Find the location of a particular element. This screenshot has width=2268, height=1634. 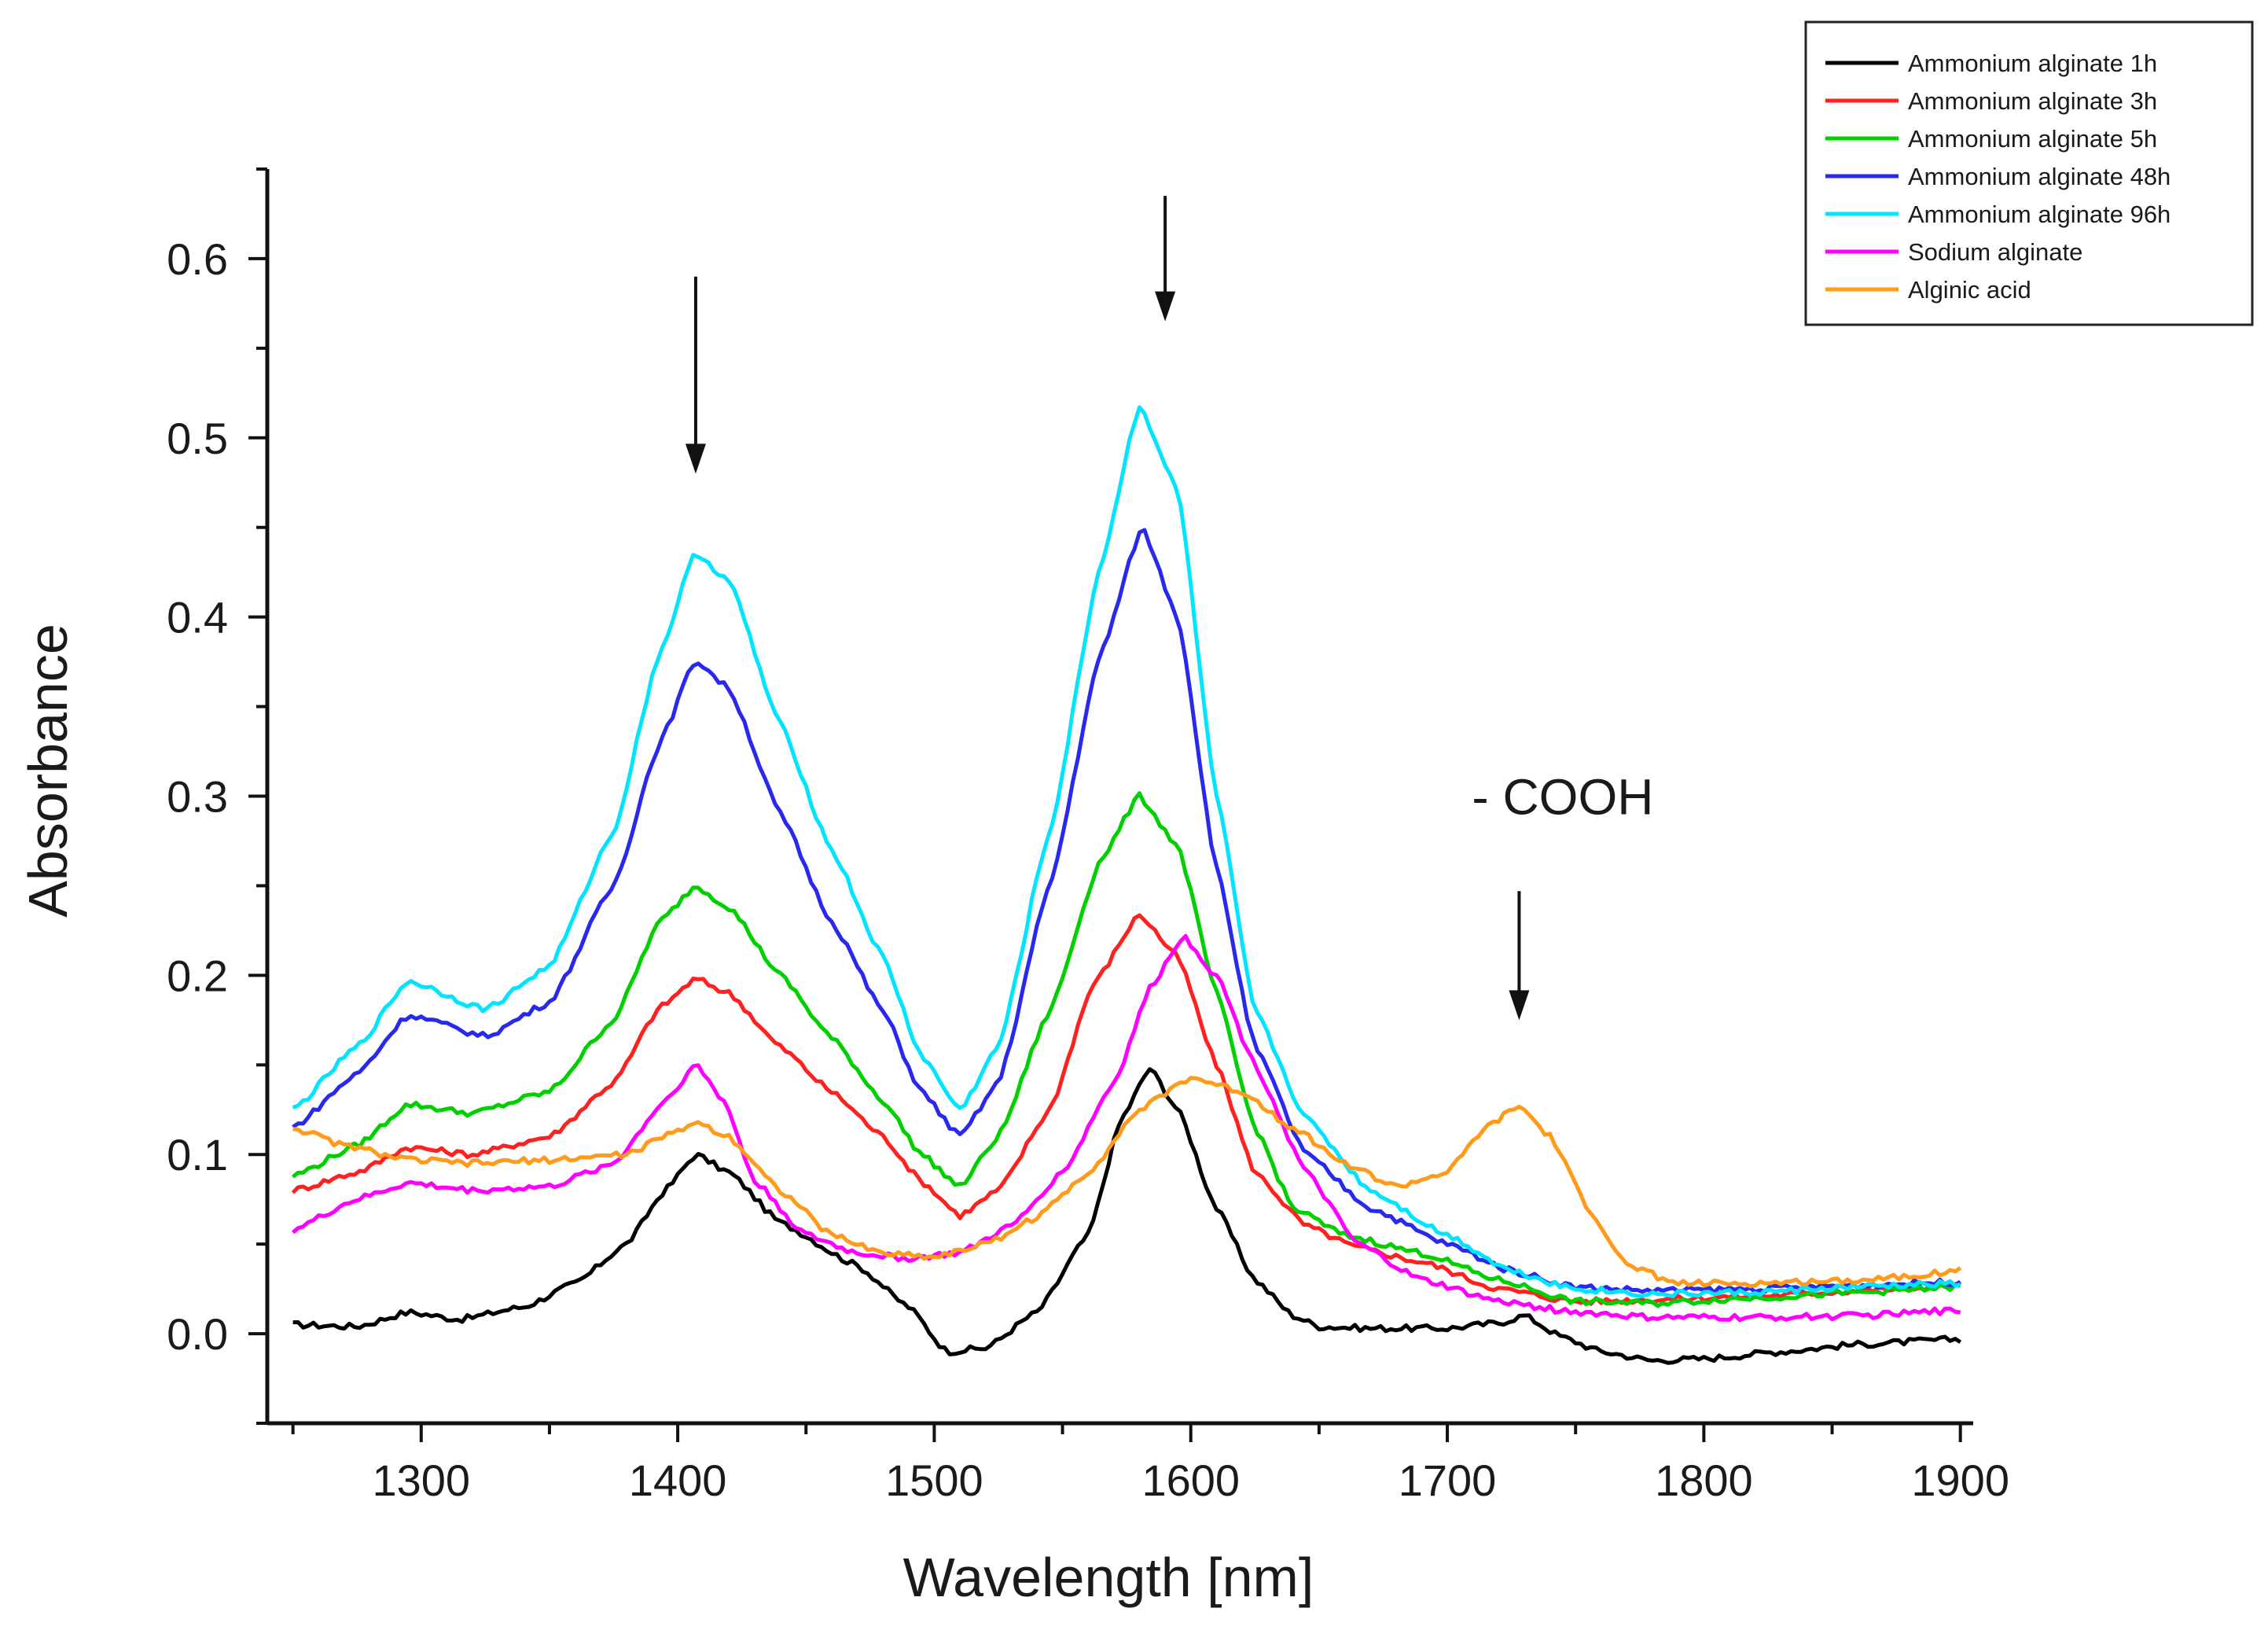

legend-label: Sodium alginate is located at coordinates (1995, 252).